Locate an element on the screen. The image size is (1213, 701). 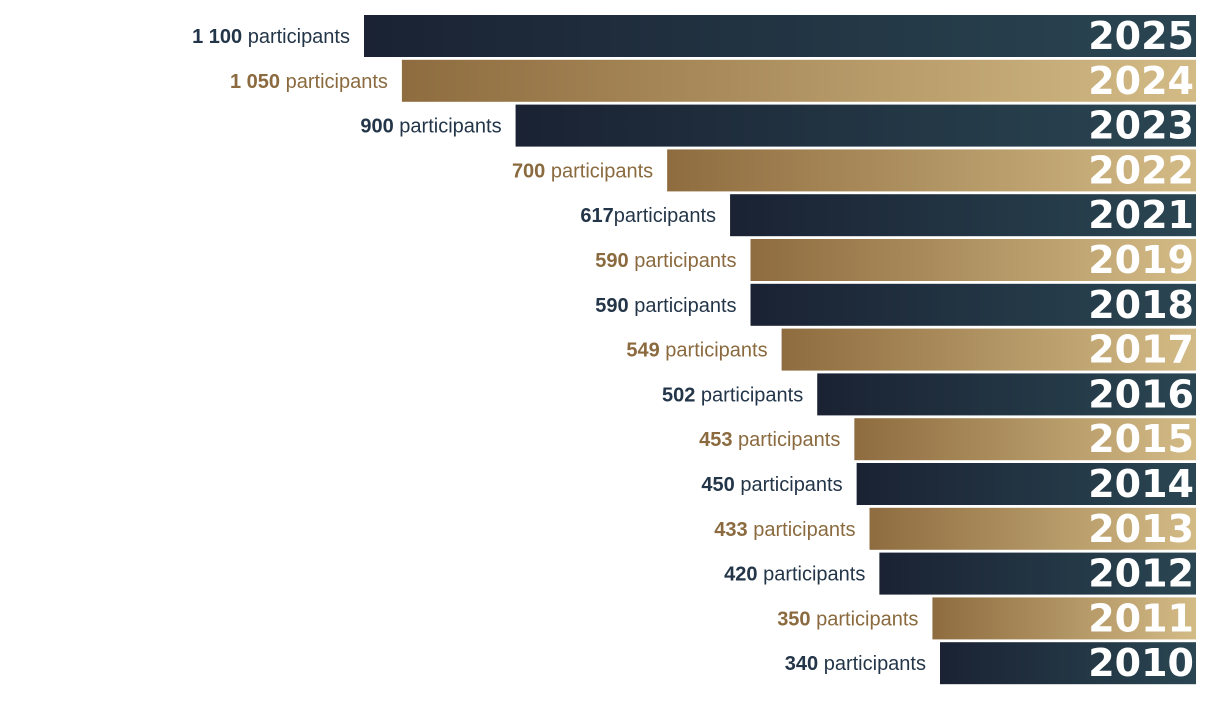
bar-row-2021: 2021 617participants is located at coordinates (888, 215).